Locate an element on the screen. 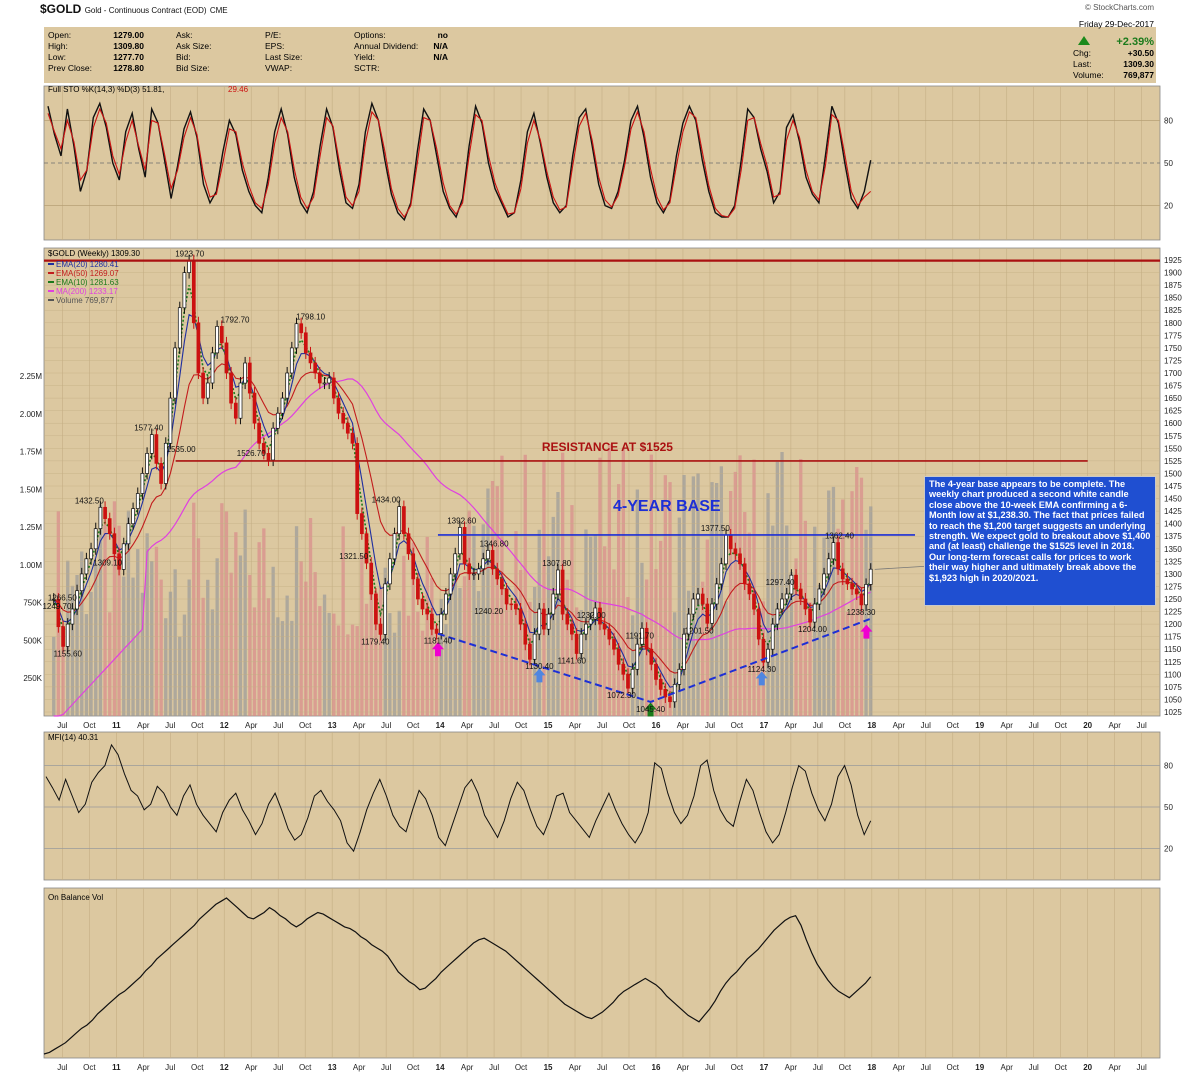 This screenshot has height=1075, width=1200. y-tick-label: 1700 is located at coordinates (1173, 373).